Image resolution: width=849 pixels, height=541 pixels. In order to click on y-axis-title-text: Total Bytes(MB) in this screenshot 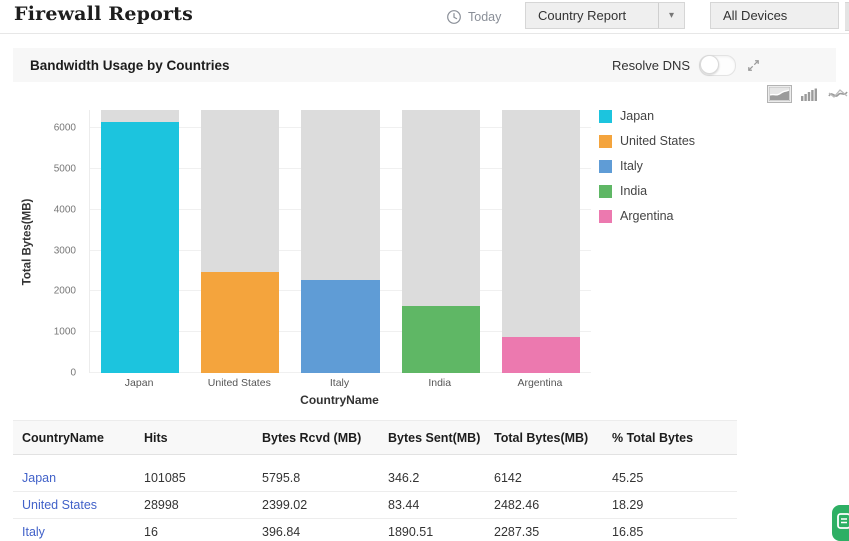, I will do `click(27, 241)`.